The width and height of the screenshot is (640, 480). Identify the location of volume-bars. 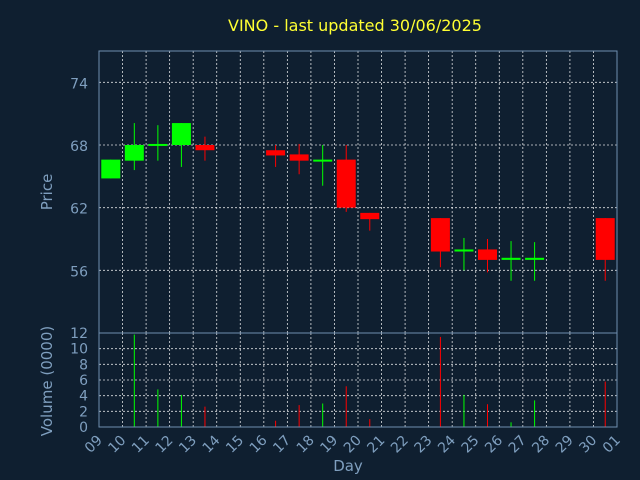
(369, 380).